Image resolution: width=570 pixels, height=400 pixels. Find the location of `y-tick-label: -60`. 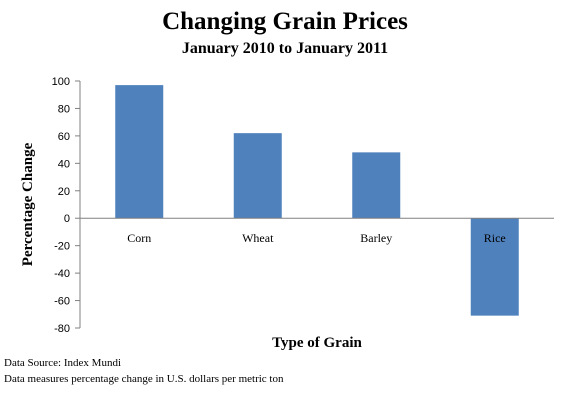

y-tick-label: -60 is located at coordinates (62, 302).